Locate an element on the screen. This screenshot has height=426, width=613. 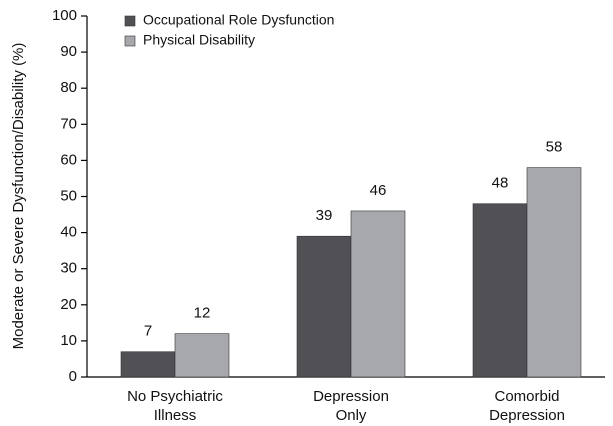
x-tick-label: Comorbid Depression is located at coordinates (527, 406).